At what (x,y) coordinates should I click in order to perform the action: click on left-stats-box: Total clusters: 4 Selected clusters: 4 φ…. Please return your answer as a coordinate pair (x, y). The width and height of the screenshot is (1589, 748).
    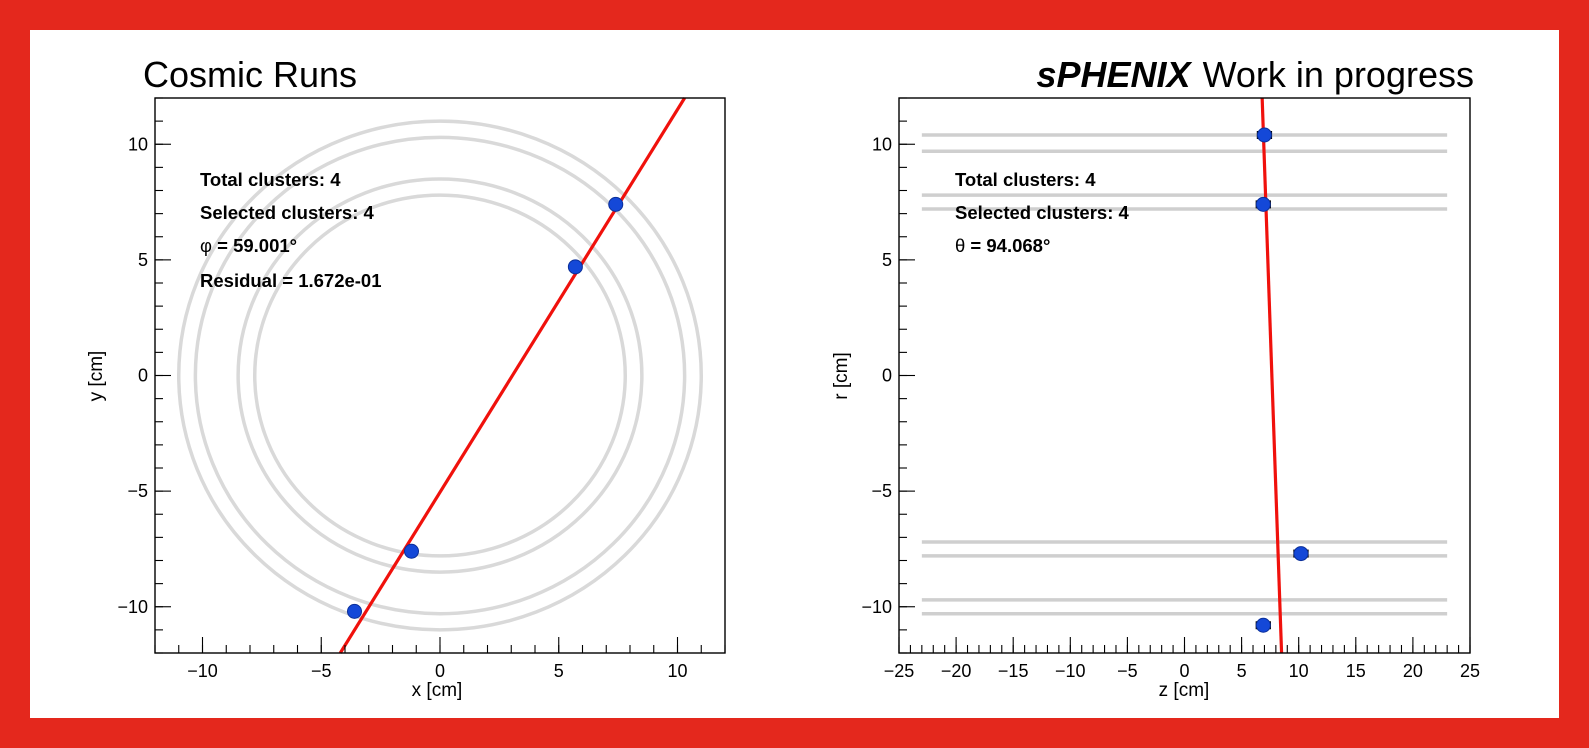
    Looking at the image, I should click on (291, 230).